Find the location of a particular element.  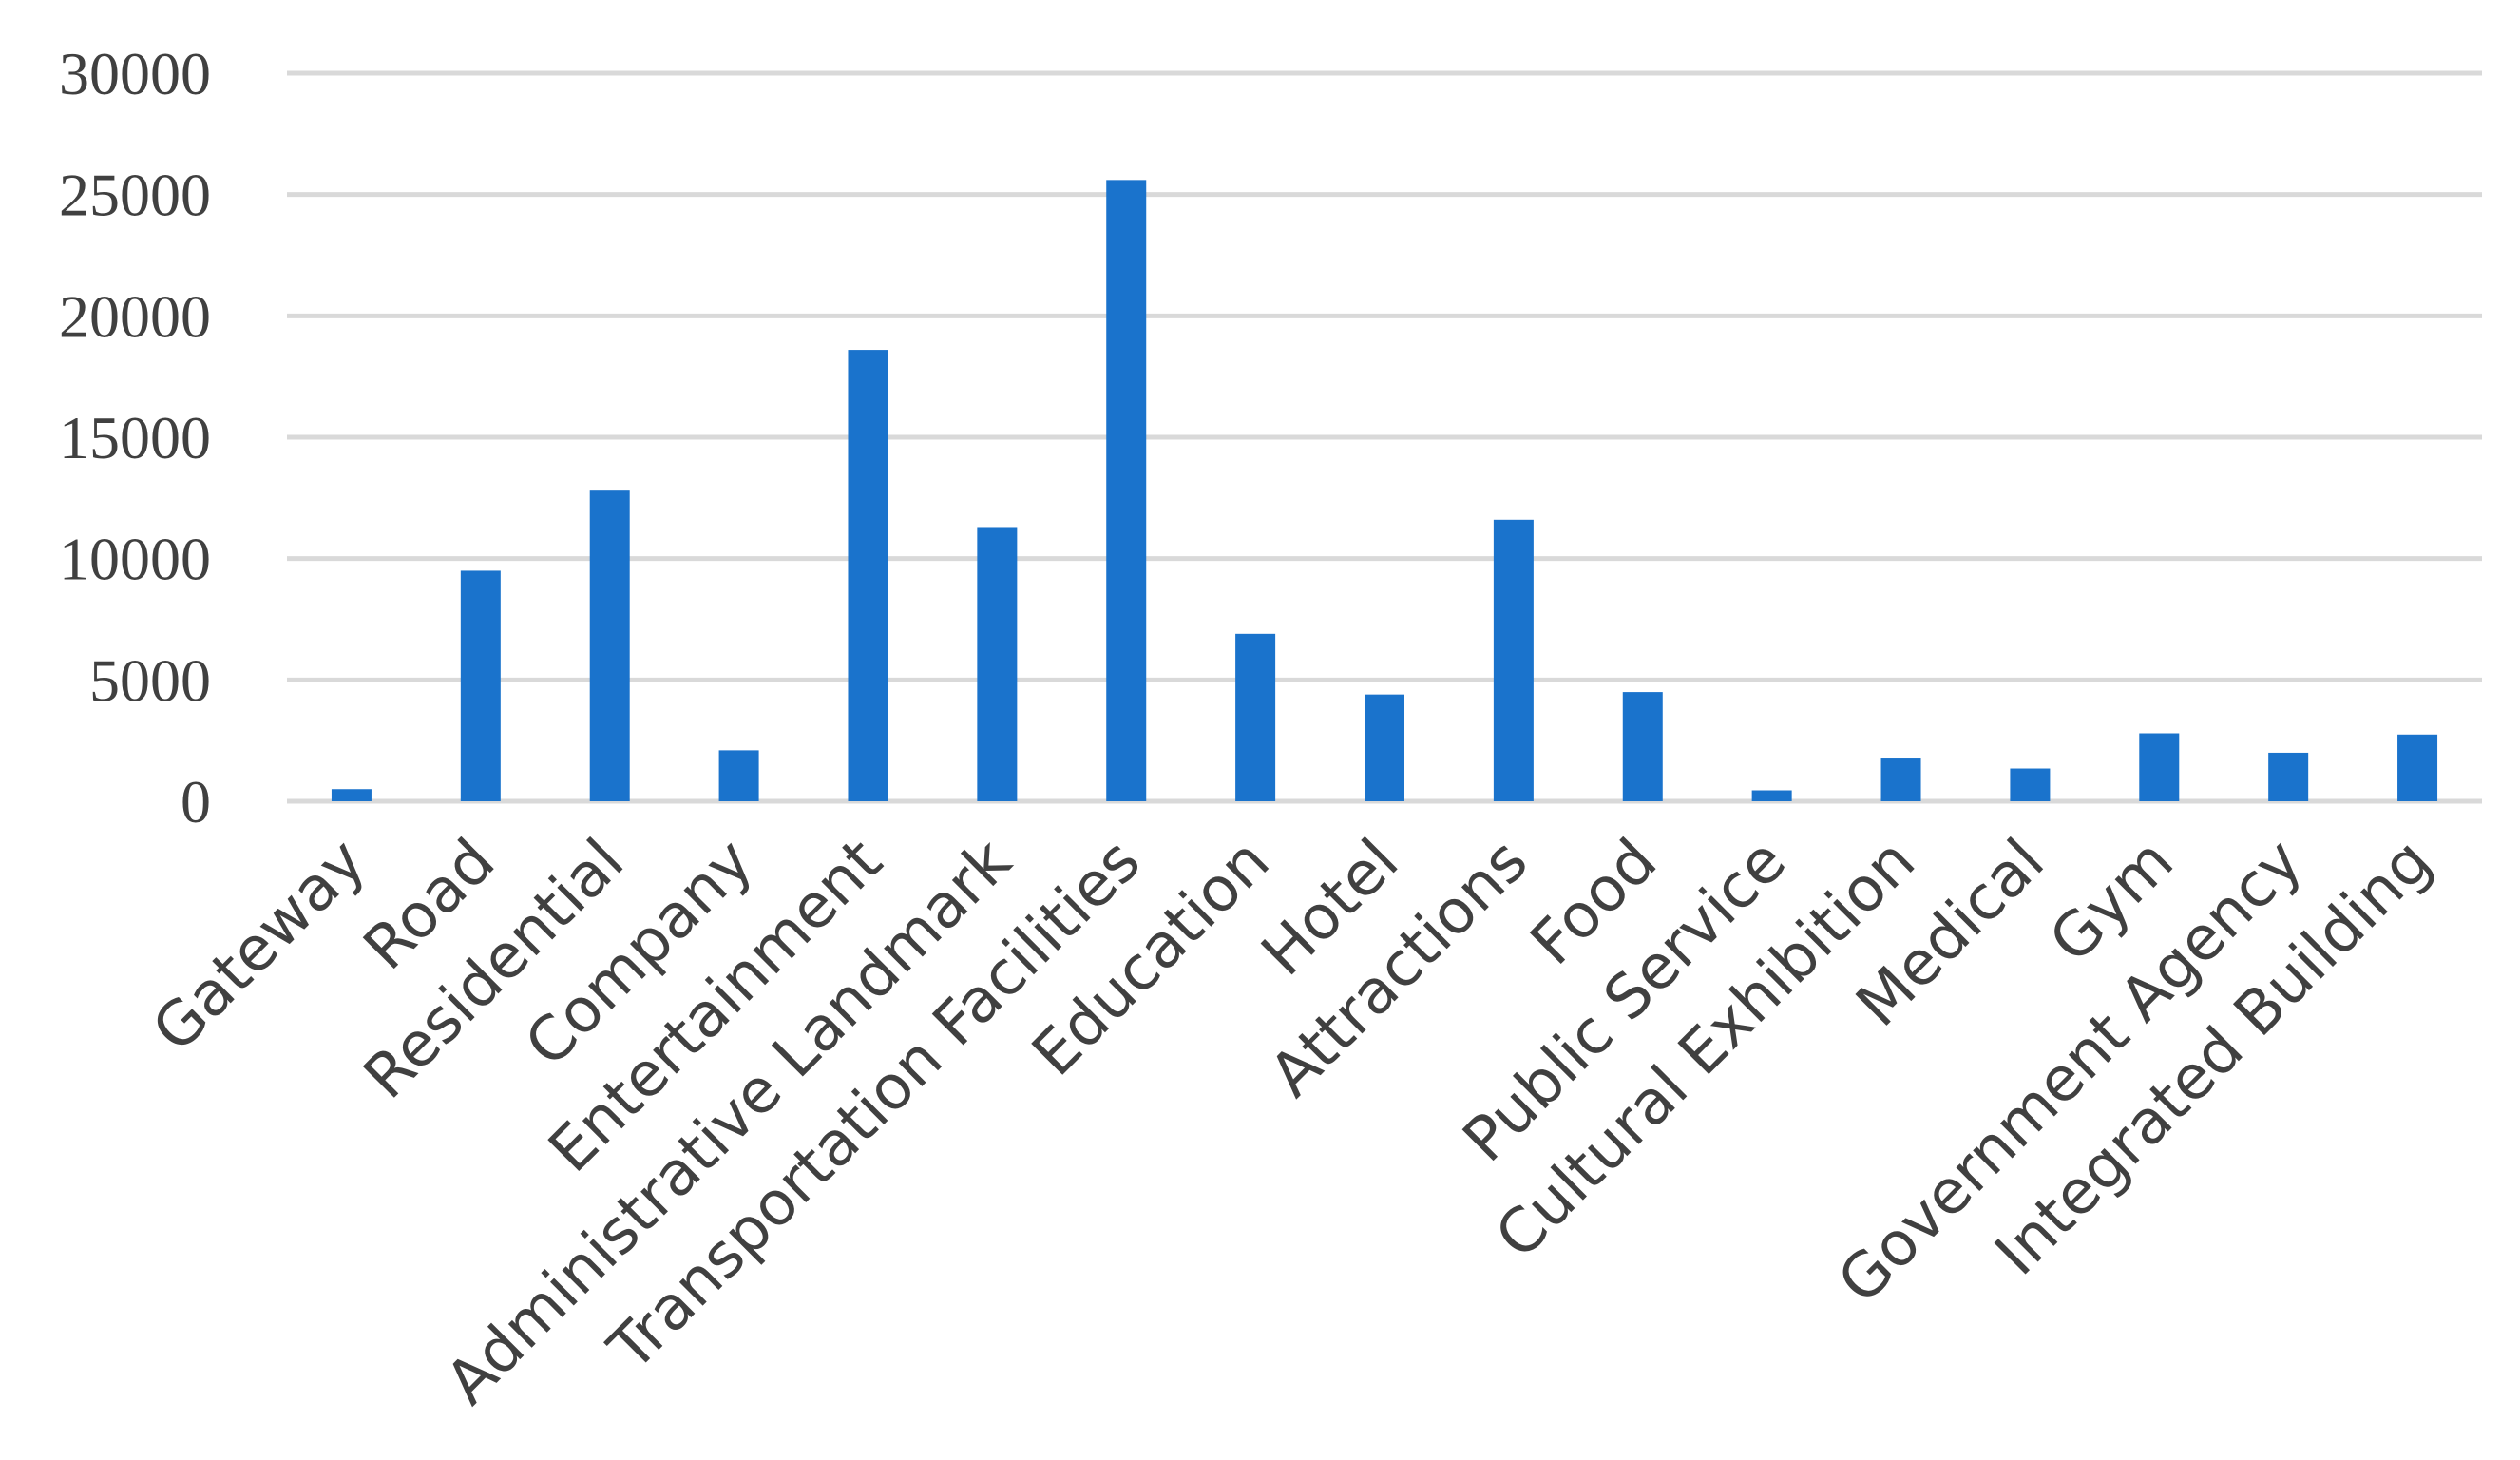

y-tick-label: 25000 is located at coordinates (135, 195).